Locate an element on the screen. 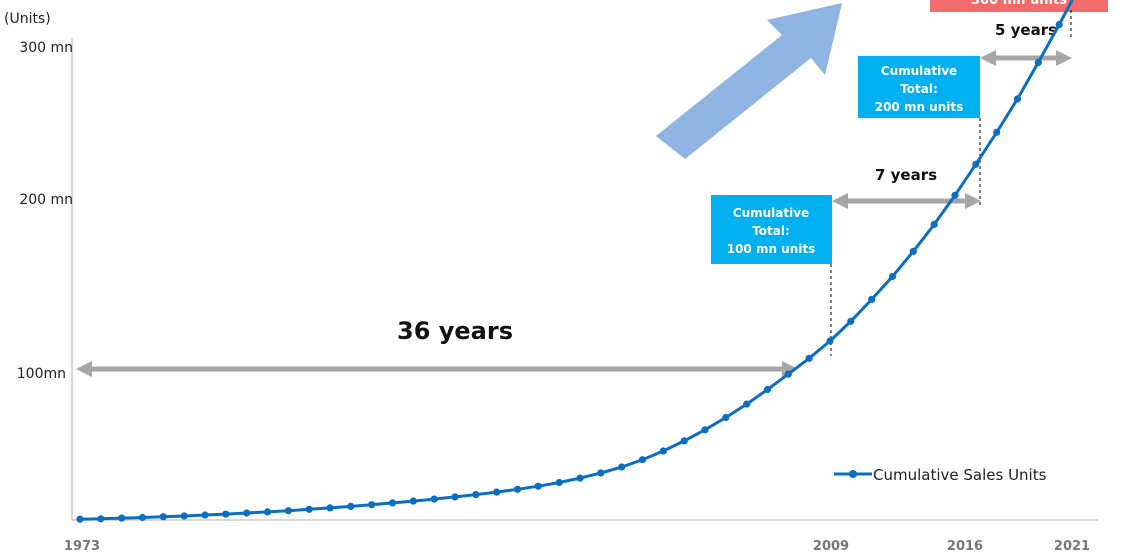  data-point-1998 is located at coordinates (601, 473).